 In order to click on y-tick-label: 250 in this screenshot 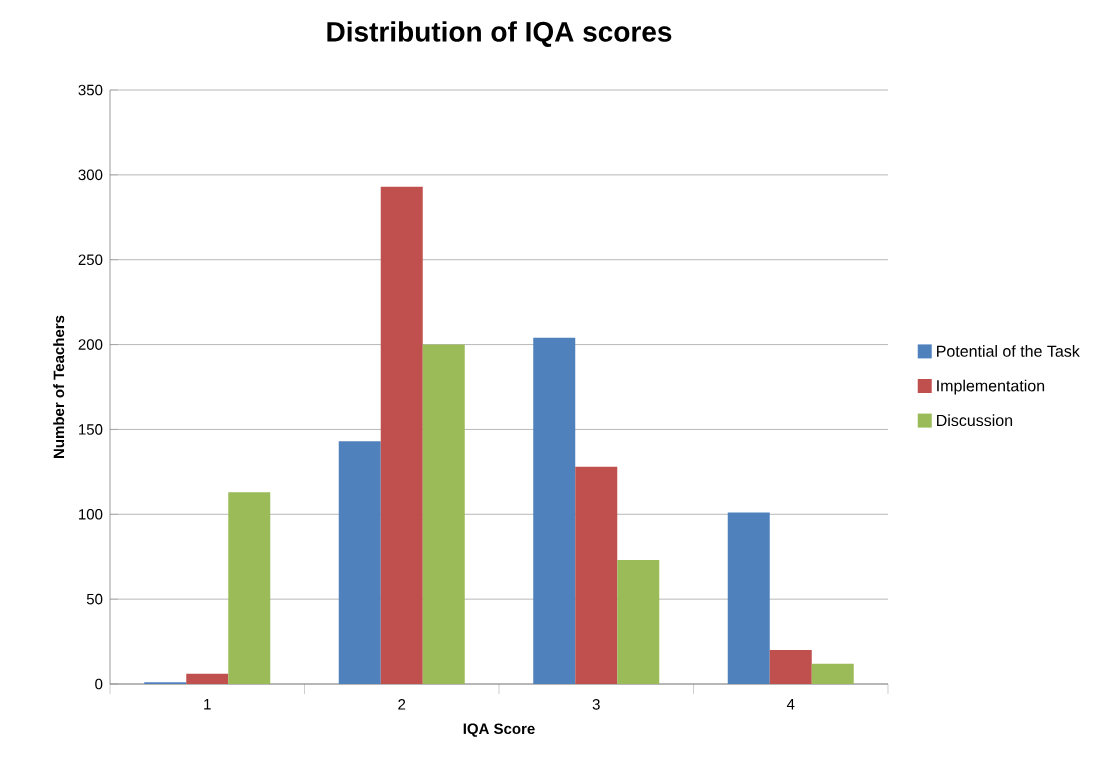, I will do `click(90, 260)`.